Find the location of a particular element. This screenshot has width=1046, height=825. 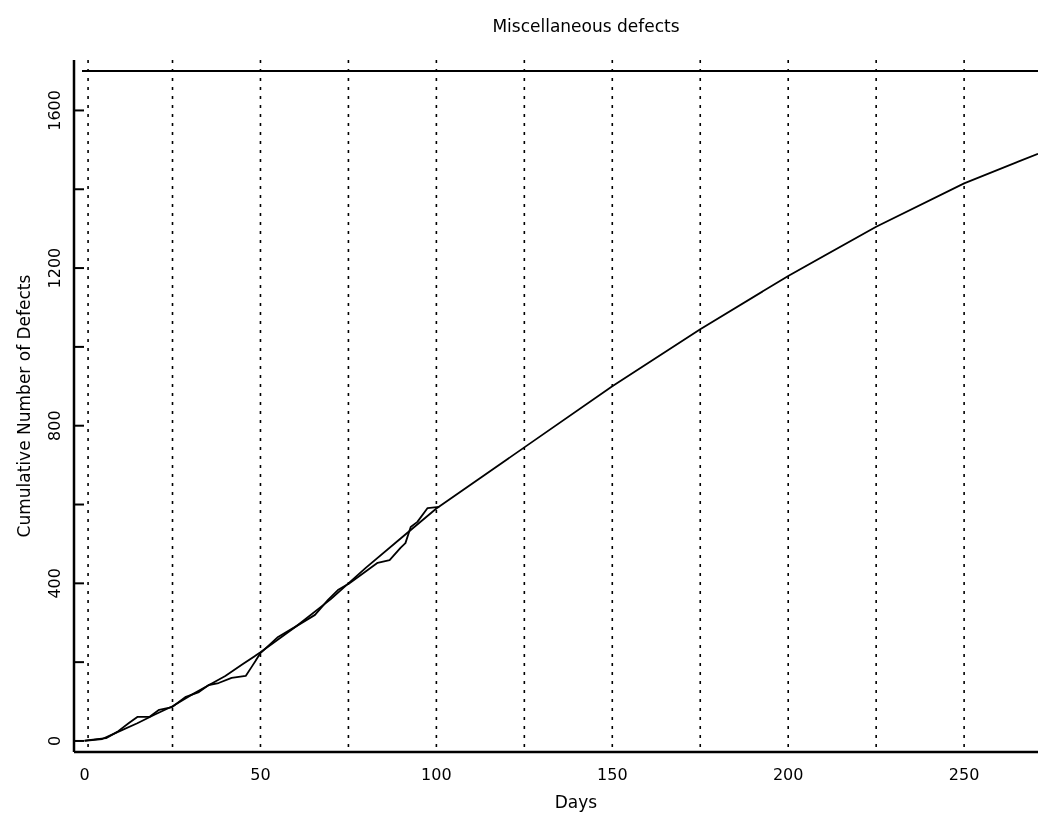

x-tick-label: 200 is located at coordinates (788, 774).